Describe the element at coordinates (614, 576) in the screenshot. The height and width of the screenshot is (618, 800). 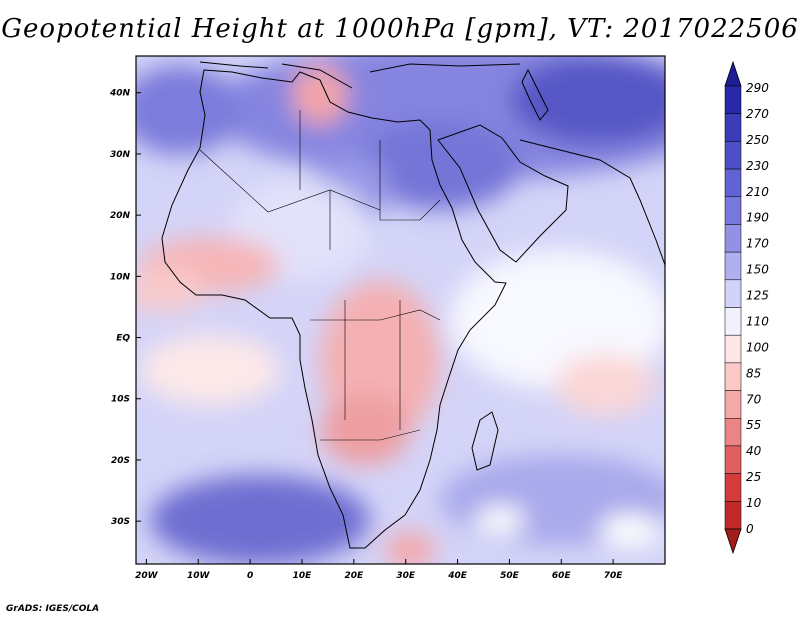
I see `x-tick-label: 70E` at that location.